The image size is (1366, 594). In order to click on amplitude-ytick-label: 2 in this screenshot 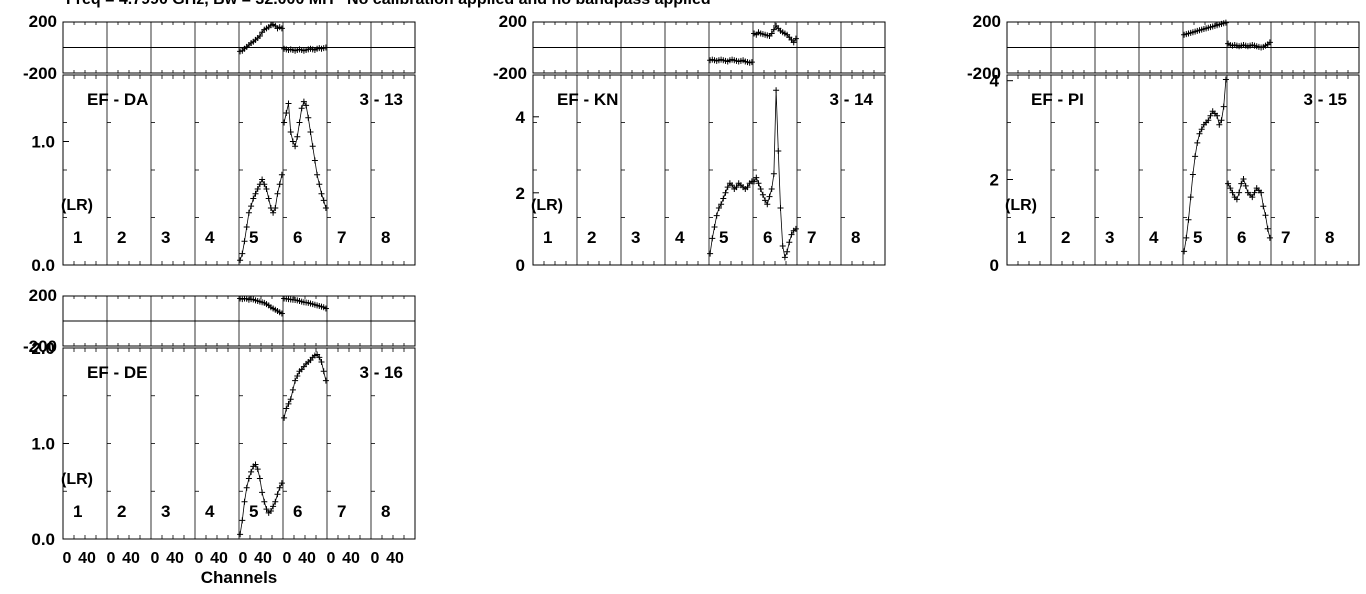, I will do `click(520, 193)`.